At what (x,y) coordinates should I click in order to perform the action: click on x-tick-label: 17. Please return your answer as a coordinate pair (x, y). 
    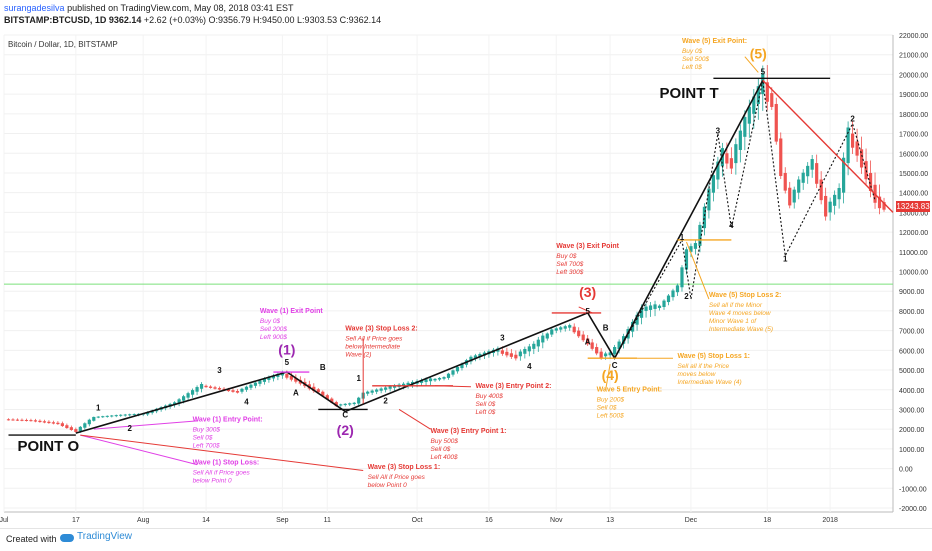
    Looking at the image, I should click on (76, 520).